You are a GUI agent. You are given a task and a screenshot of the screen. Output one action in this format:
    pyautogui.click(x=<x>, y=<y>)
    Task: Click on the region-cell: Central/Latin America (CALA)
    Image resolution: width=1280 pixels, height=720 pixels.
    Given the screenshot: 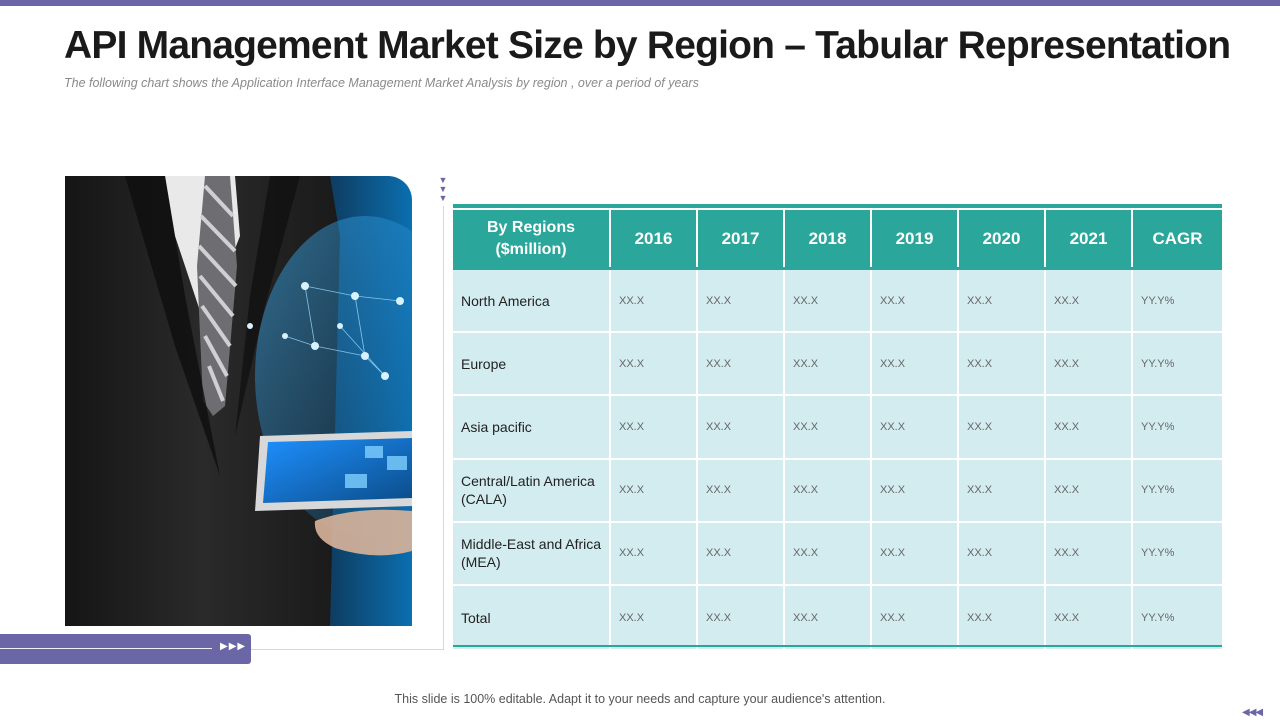 What is the action you would take?
    pyautogui.click(x=532, y=490)
    